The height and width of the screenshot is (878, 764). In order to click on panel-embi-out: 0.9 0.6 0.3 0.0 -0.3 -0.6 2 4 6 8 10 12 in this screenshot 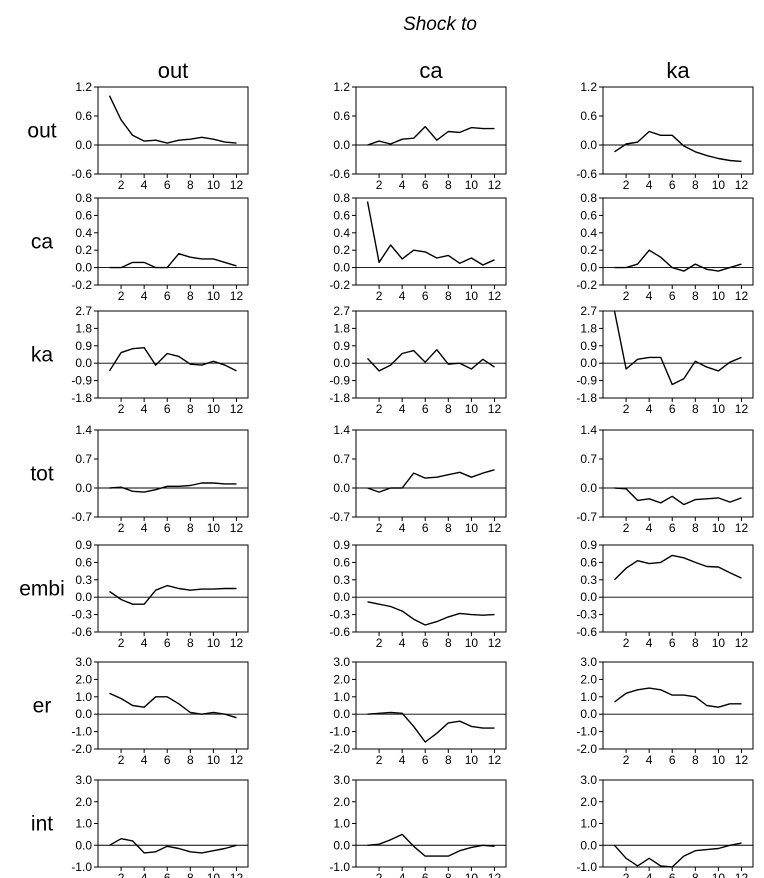, I will do `click(160, 594)`.